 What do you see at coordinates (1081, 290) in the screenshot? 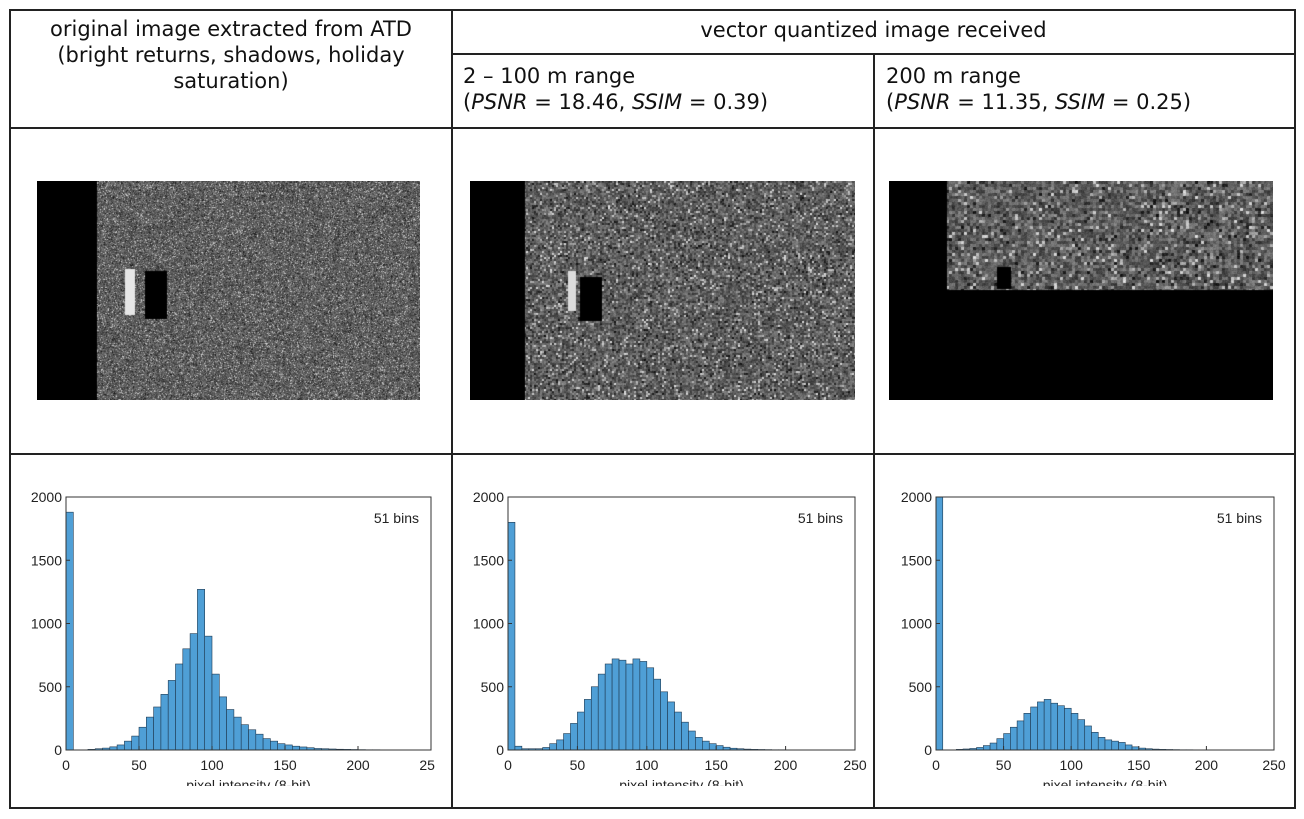
I see `sonar-image-200m-range` at bounding box center [1081, 290].